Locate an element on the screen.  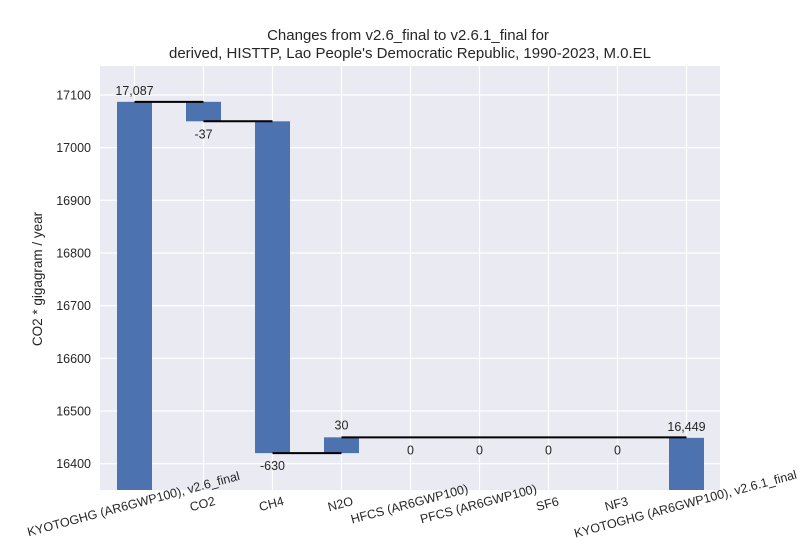
data-label: 30 is located at coordinates (342, 425).